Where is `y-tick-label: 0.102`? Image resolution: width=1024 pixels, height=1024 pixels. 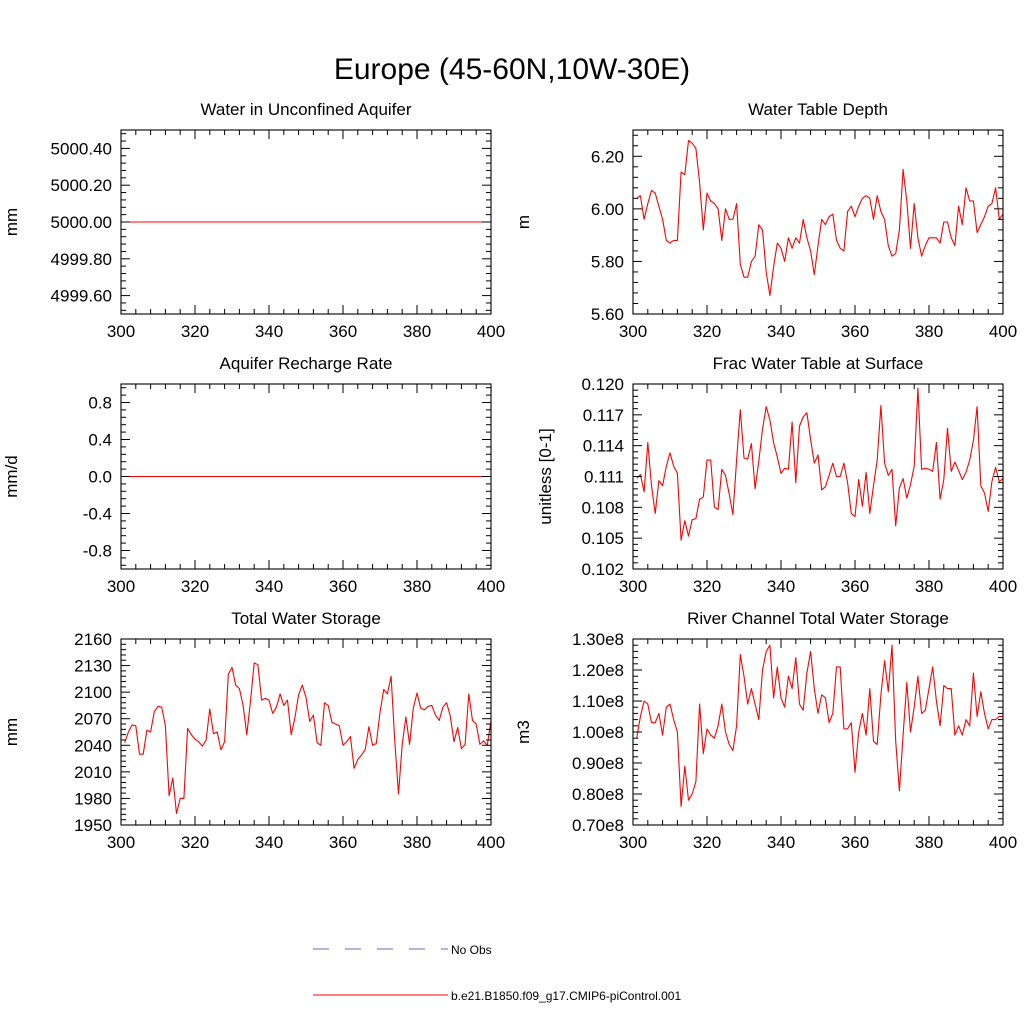 y-tick-label: 0.102 is located at coordinates (602, 569).